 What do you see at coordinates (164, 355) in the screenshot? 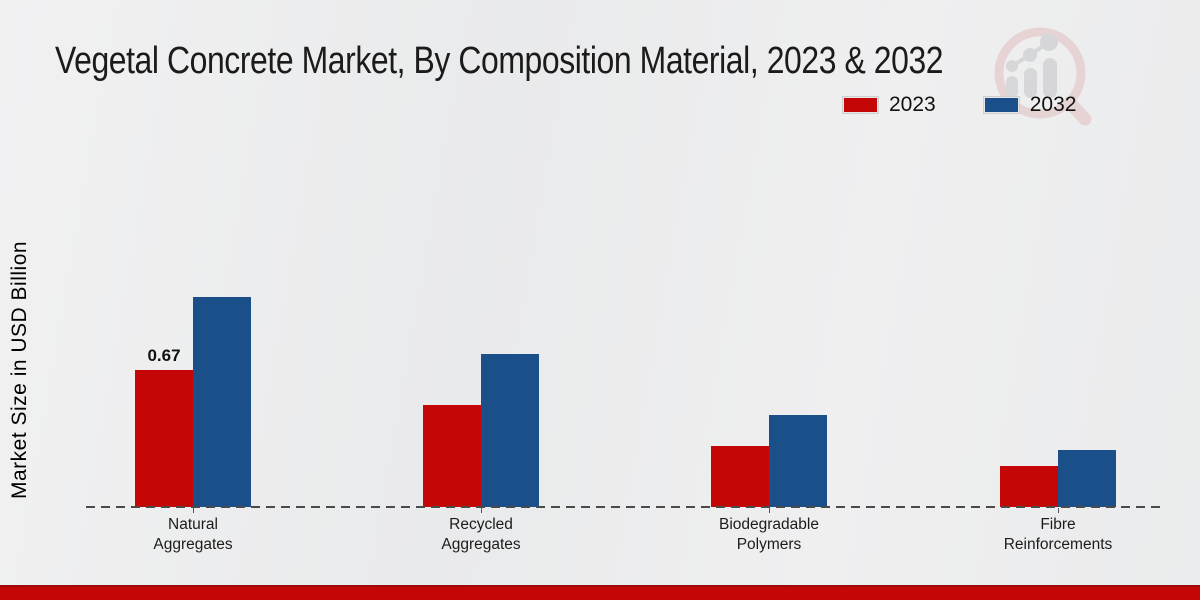
I see `bar-value-label: 0.67` at bounding box center [164, 355].